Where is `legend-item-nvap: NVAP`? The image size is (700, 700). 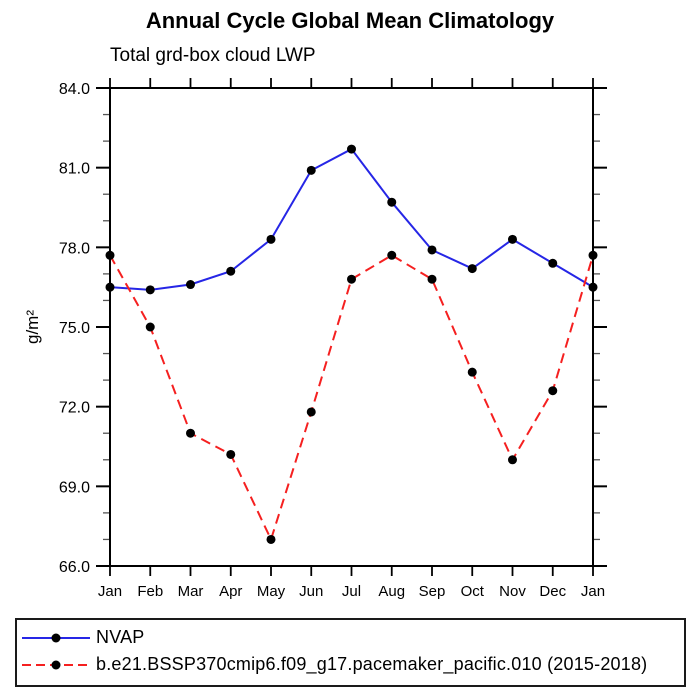 legend-item-nvap: NVAP is located at coordinates (350, 637).